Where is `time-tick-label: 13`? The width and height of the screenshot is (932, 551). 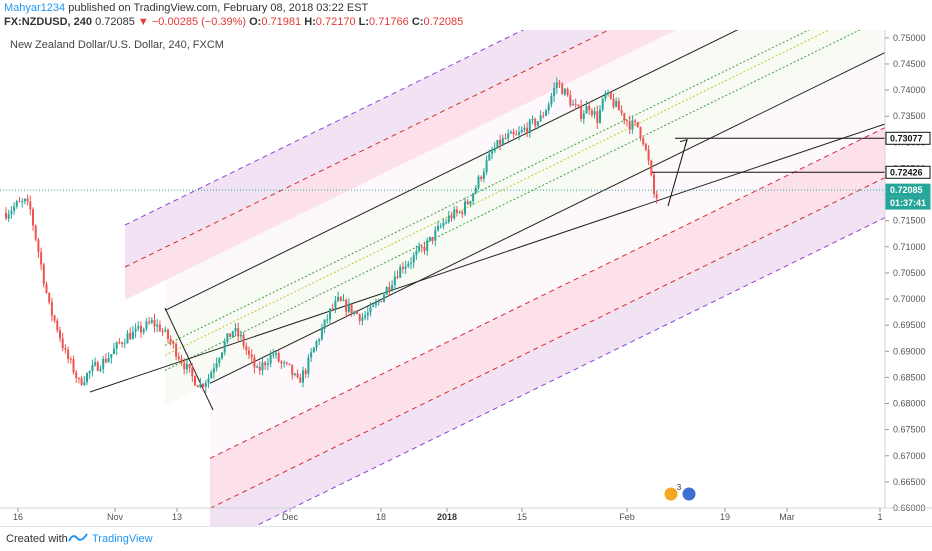
time-tick-label: 13 is located at coordinates (177, 517).